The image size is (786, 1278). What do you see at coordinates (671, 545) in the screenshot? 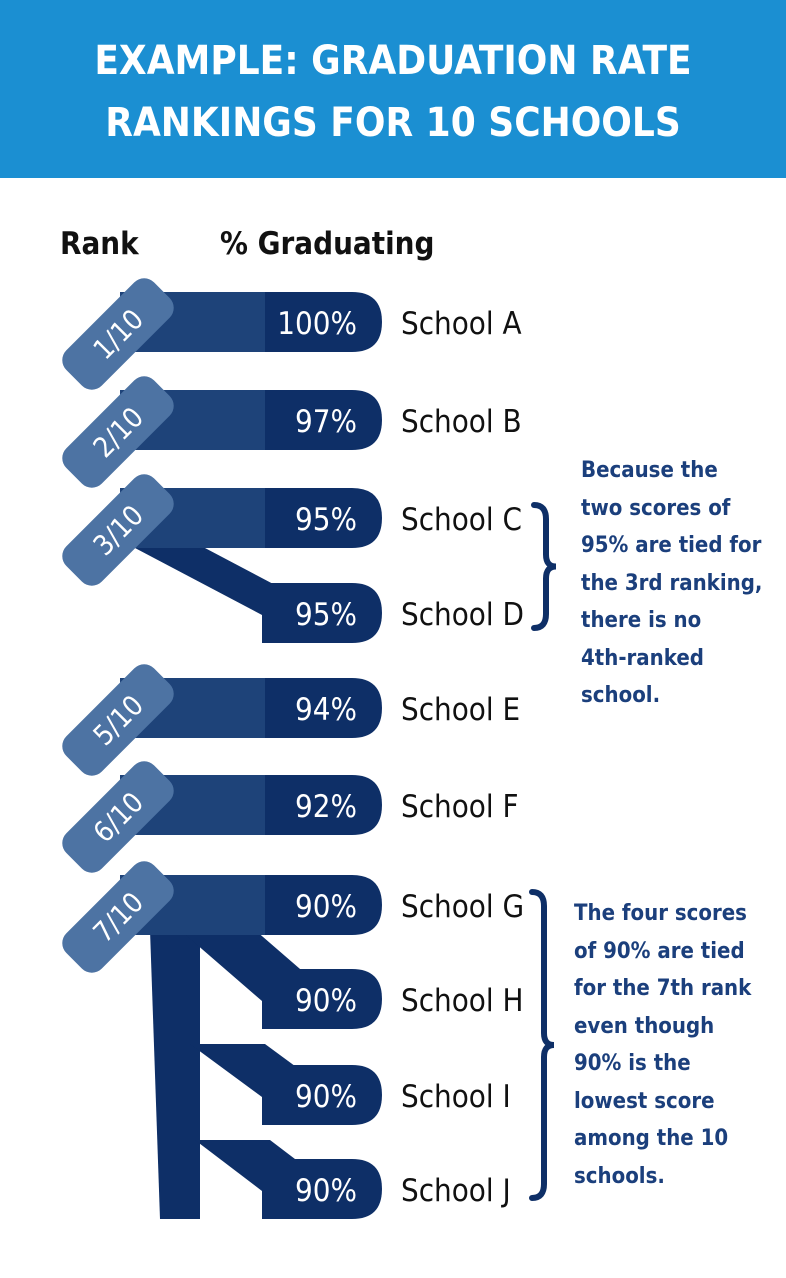
I see `note-line: 95% are tied for` at bounding box center [671, 545].